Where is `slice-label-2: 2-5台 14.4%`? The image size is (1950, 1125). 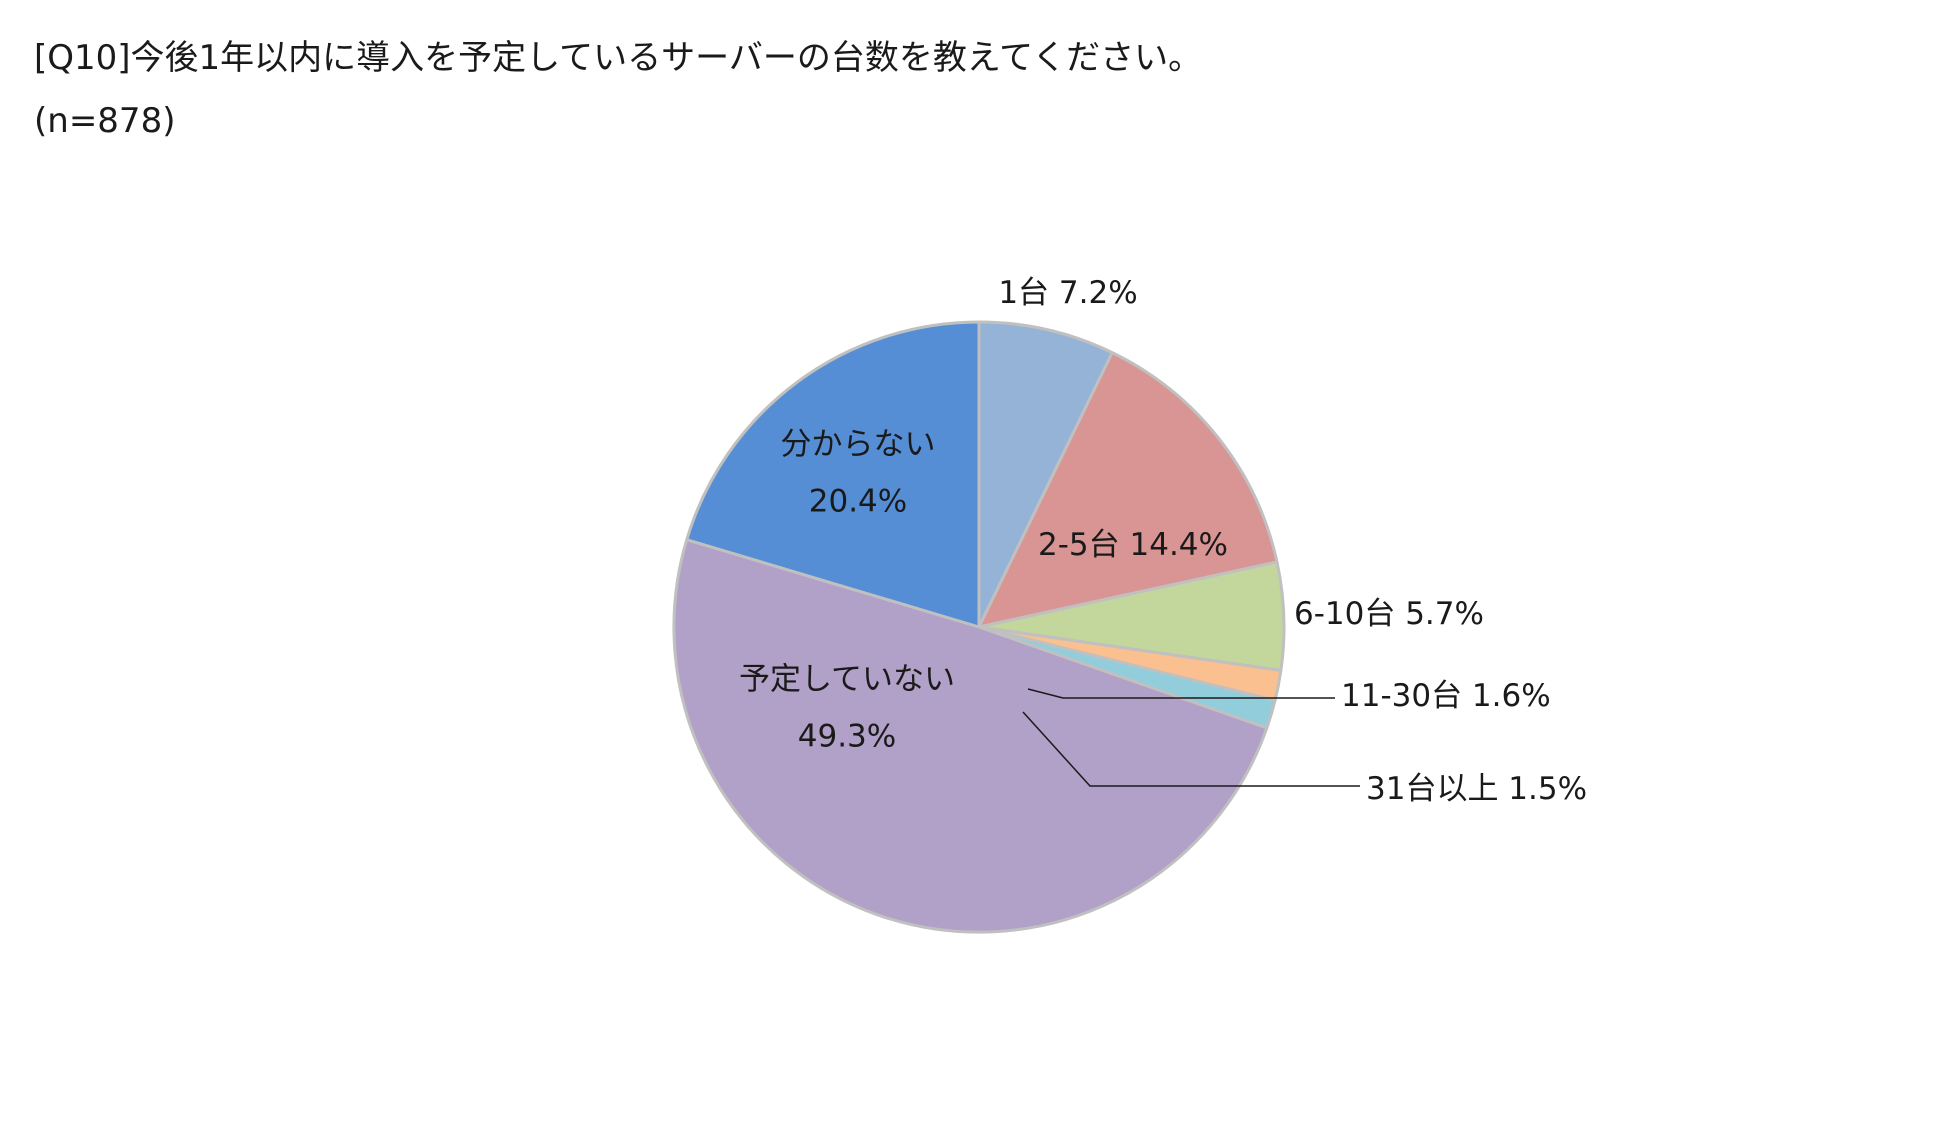
slice-label-2: 2-5台 14.4% is located at coordinates (1133, 545).